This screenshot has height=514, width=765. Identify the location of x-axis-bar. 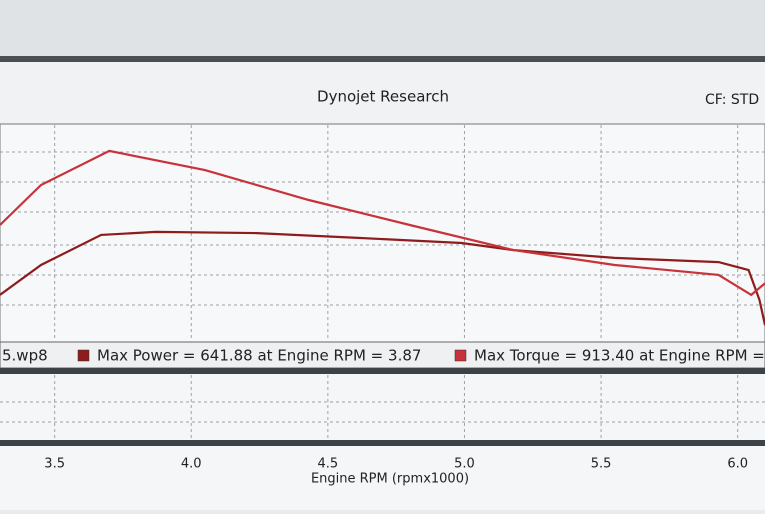
(382, 443).